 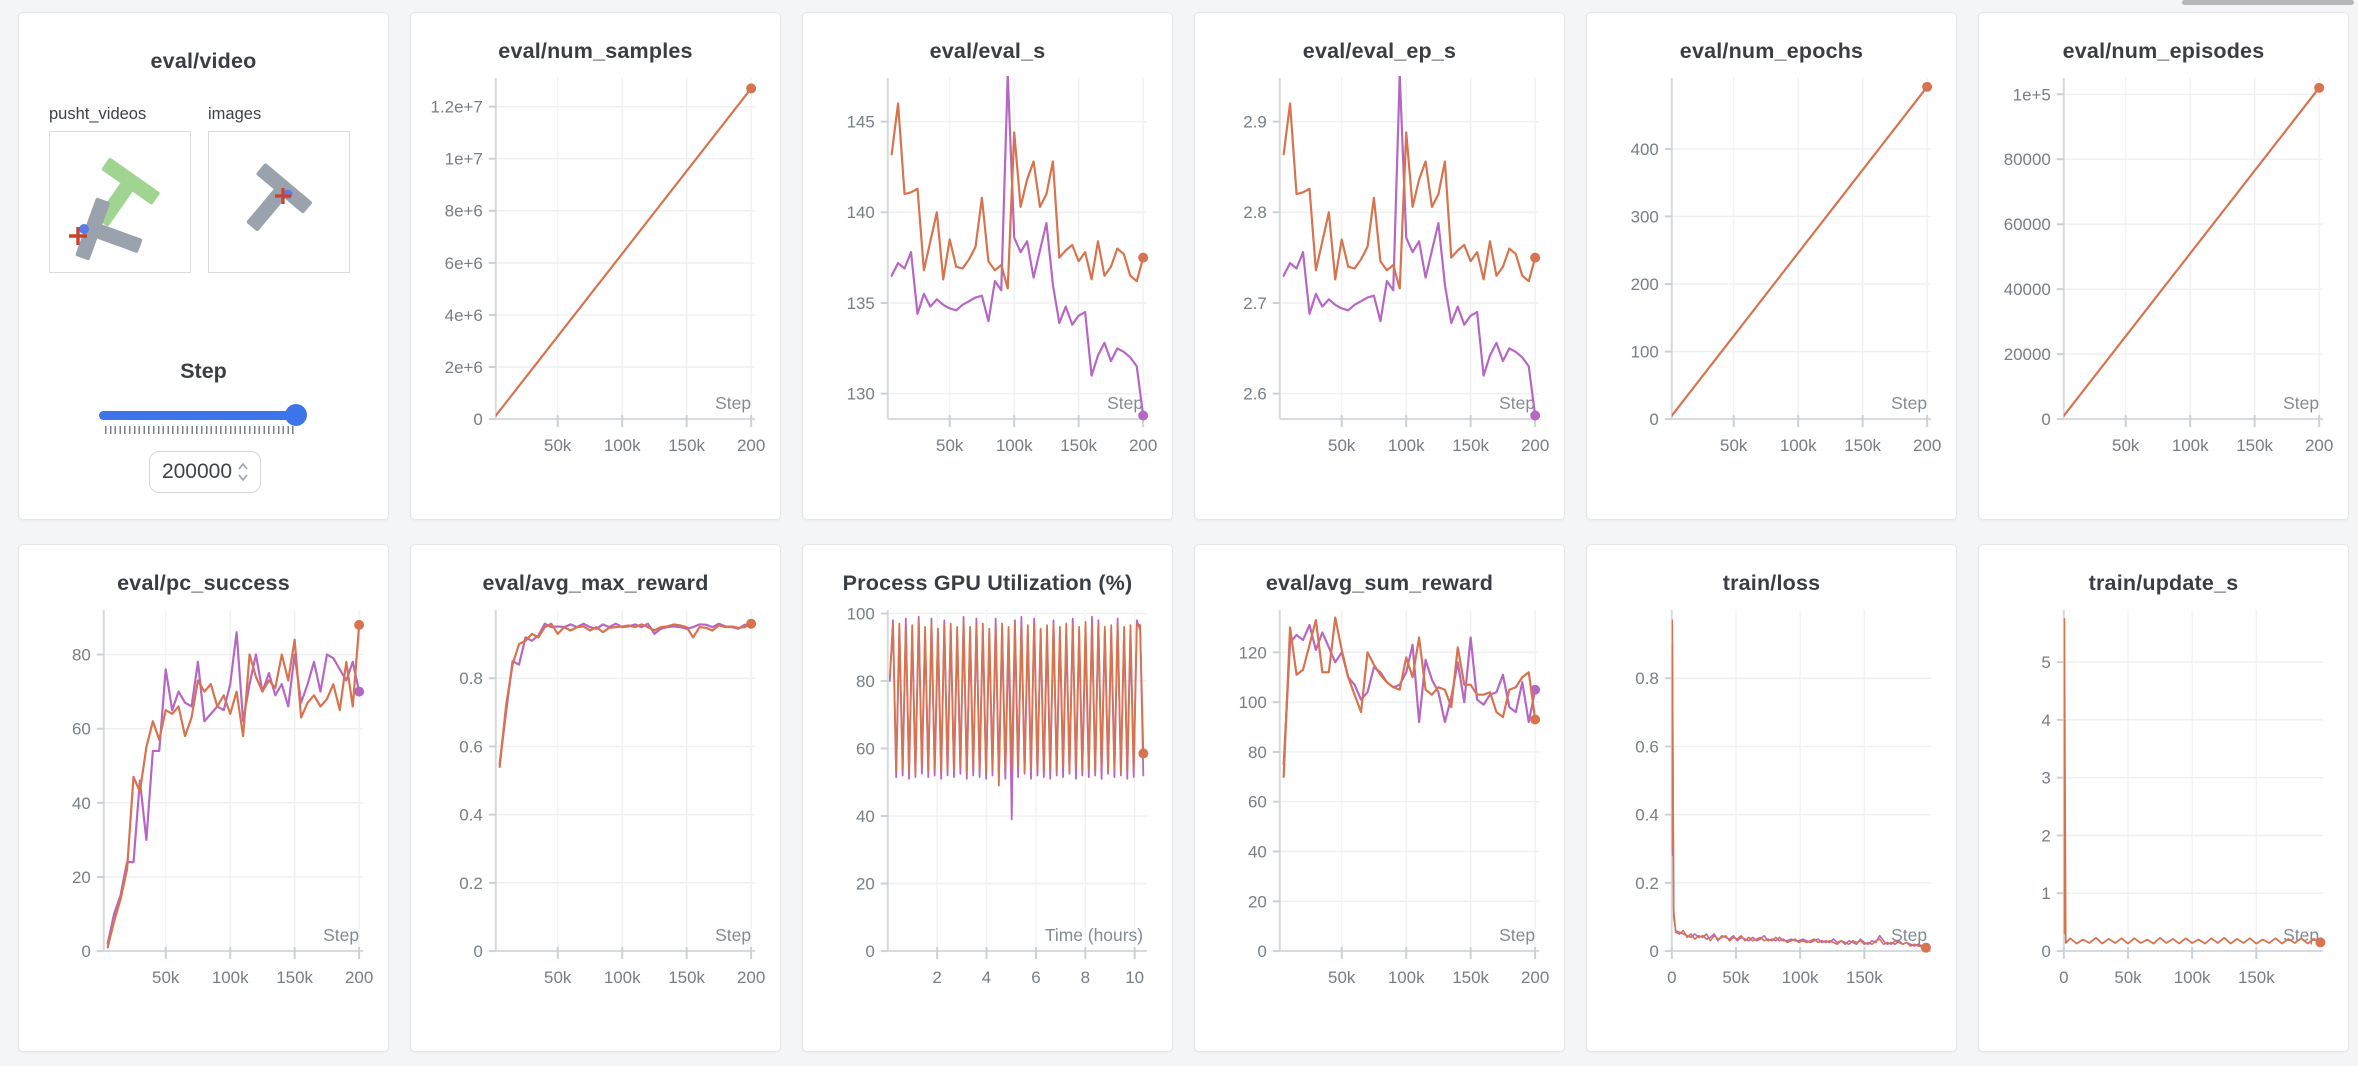 What do you see at coordinates (1094, 935) in the screenshot?
I see `svg-text: Time (hours)` at bounding box center [1094, 935].